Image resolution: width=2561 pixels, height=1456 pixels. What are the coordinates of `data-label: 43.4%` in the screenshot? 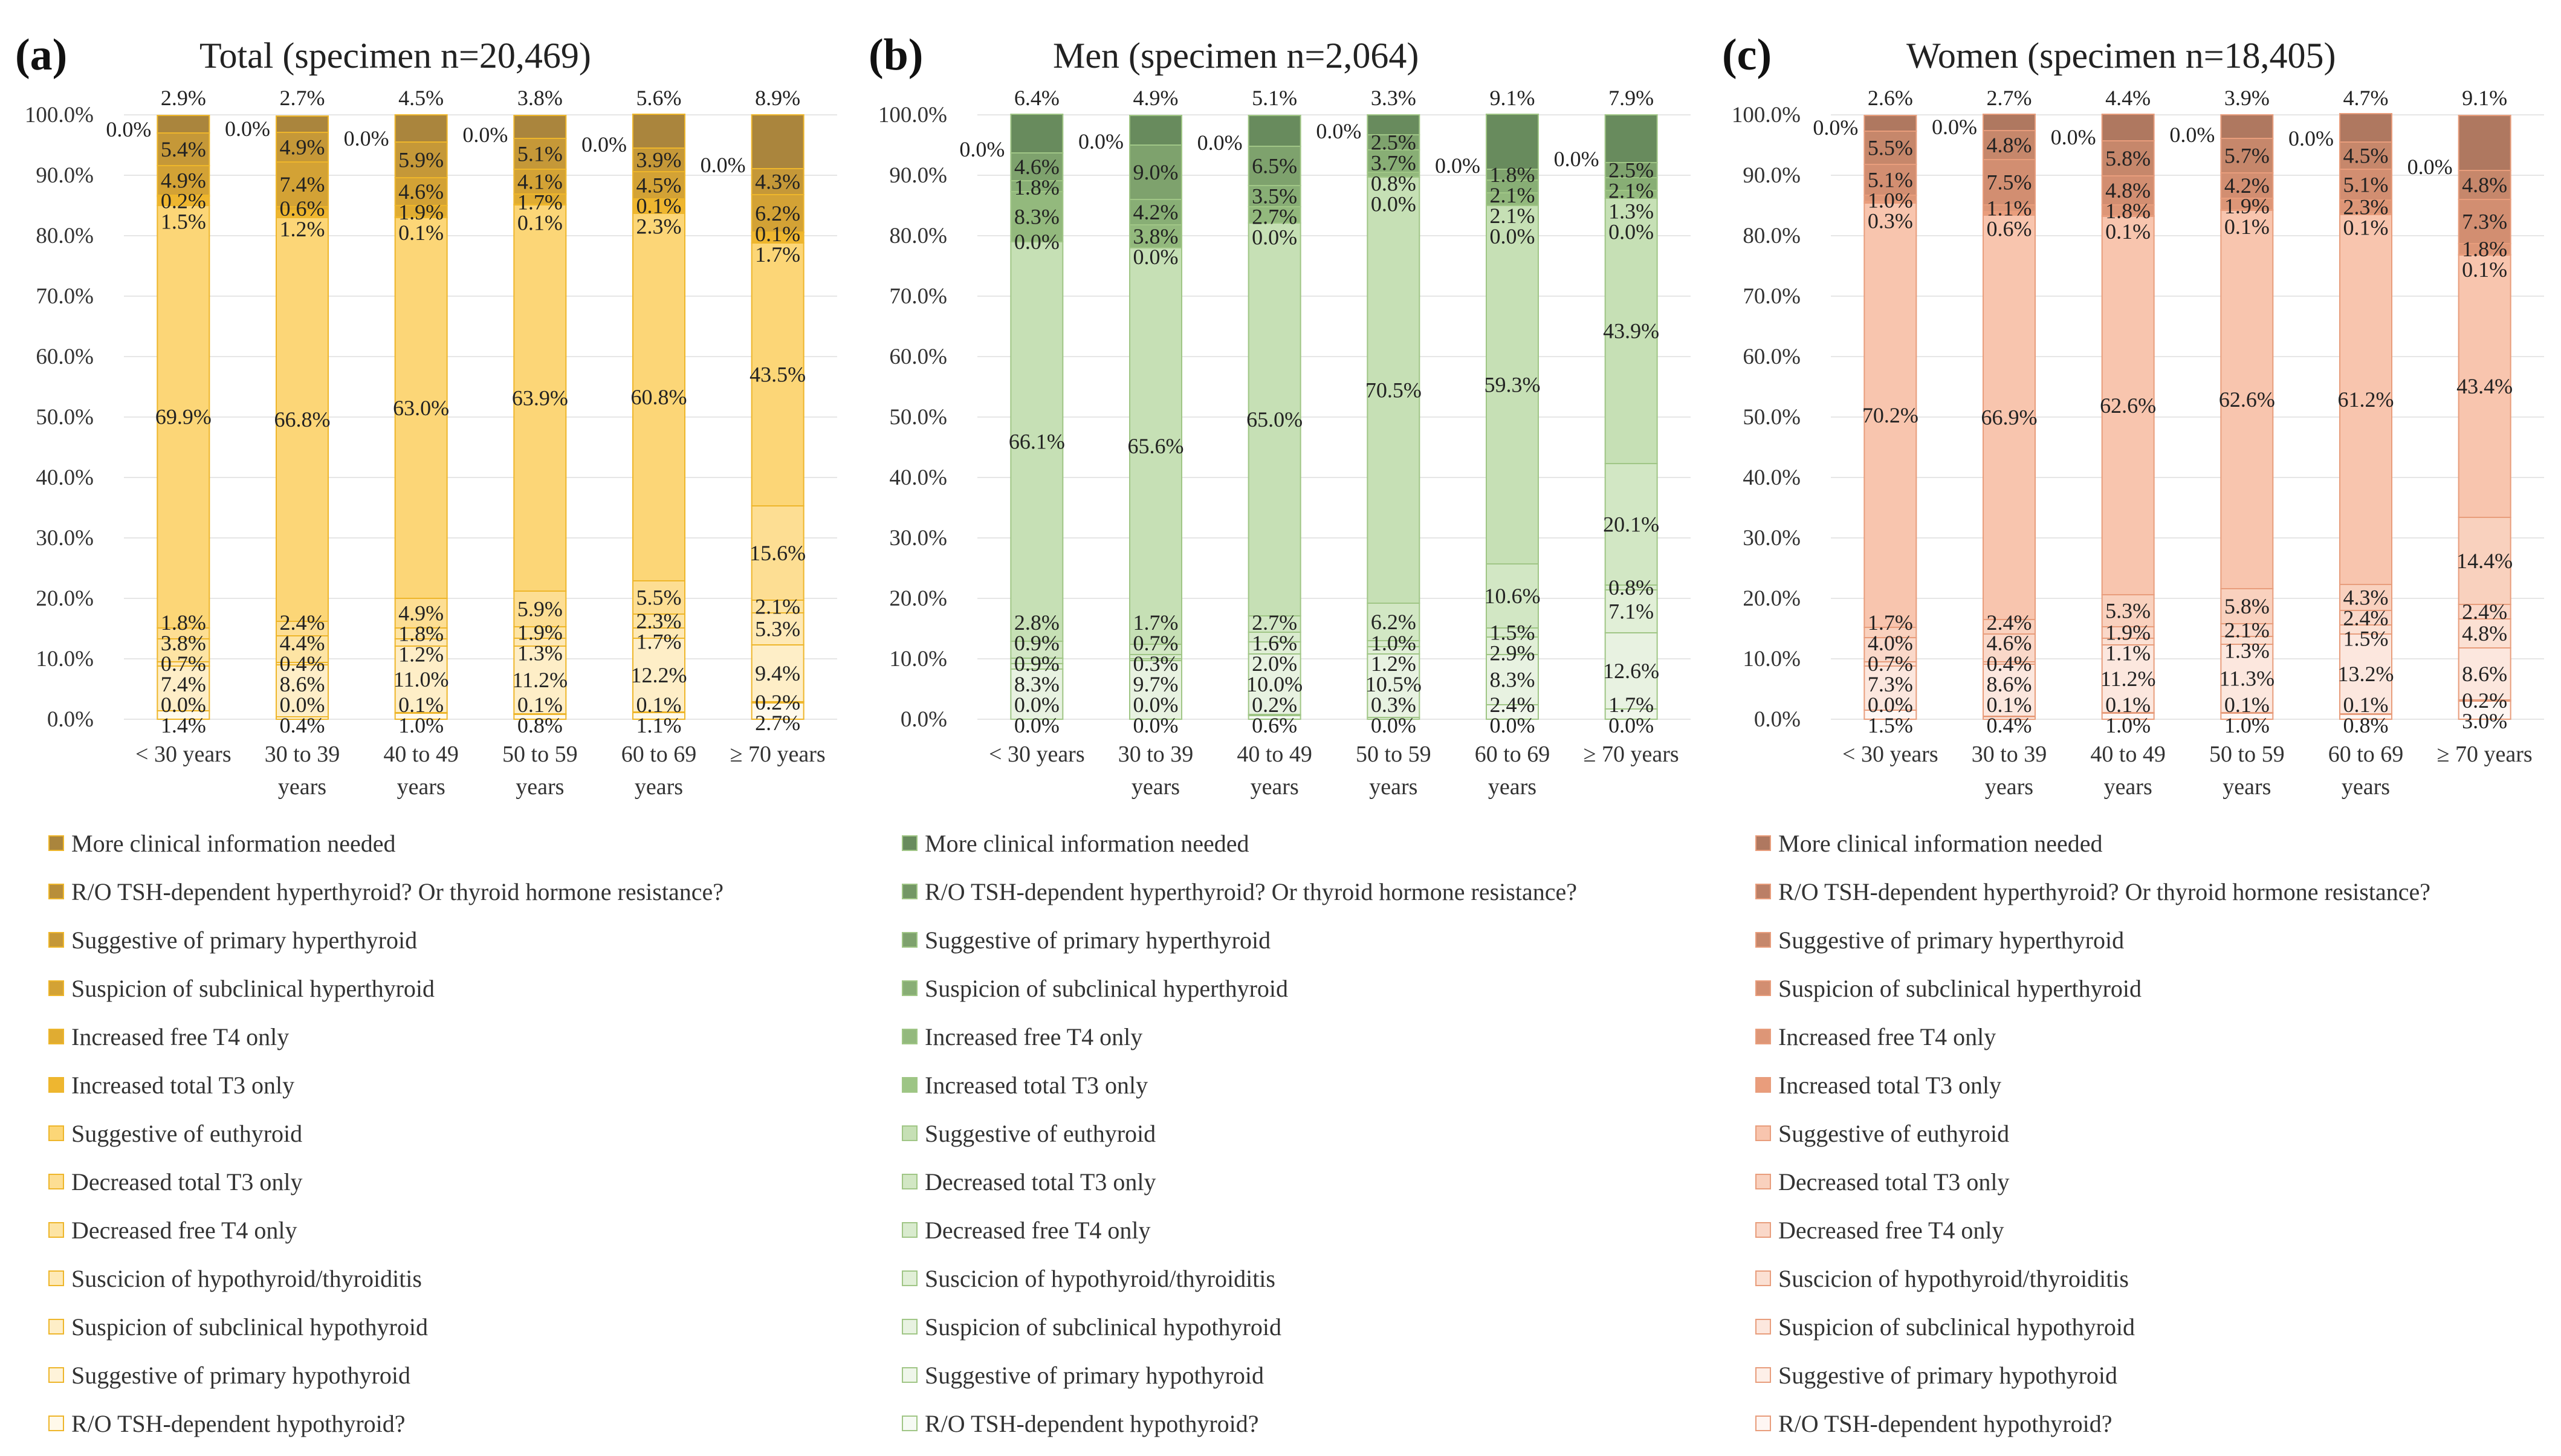 It's located at (2484, 386).